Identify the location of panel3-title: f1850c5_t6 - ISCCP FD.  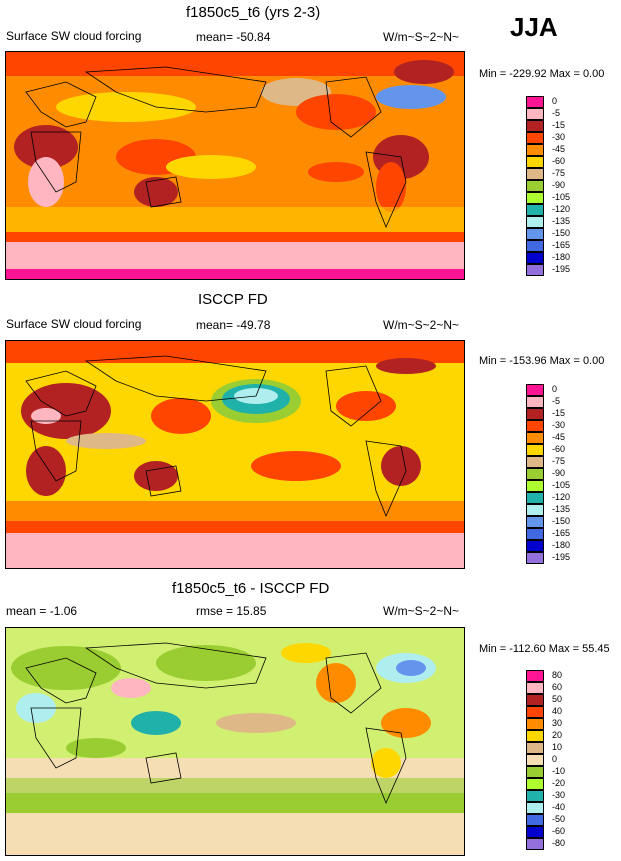
(251, 588).